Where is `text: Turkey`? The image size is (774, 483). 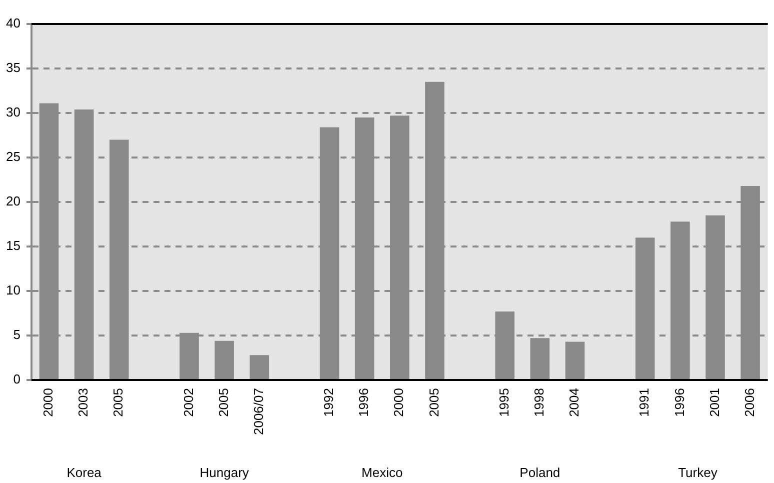 text: Turkey is located at coordinates (698, 472).